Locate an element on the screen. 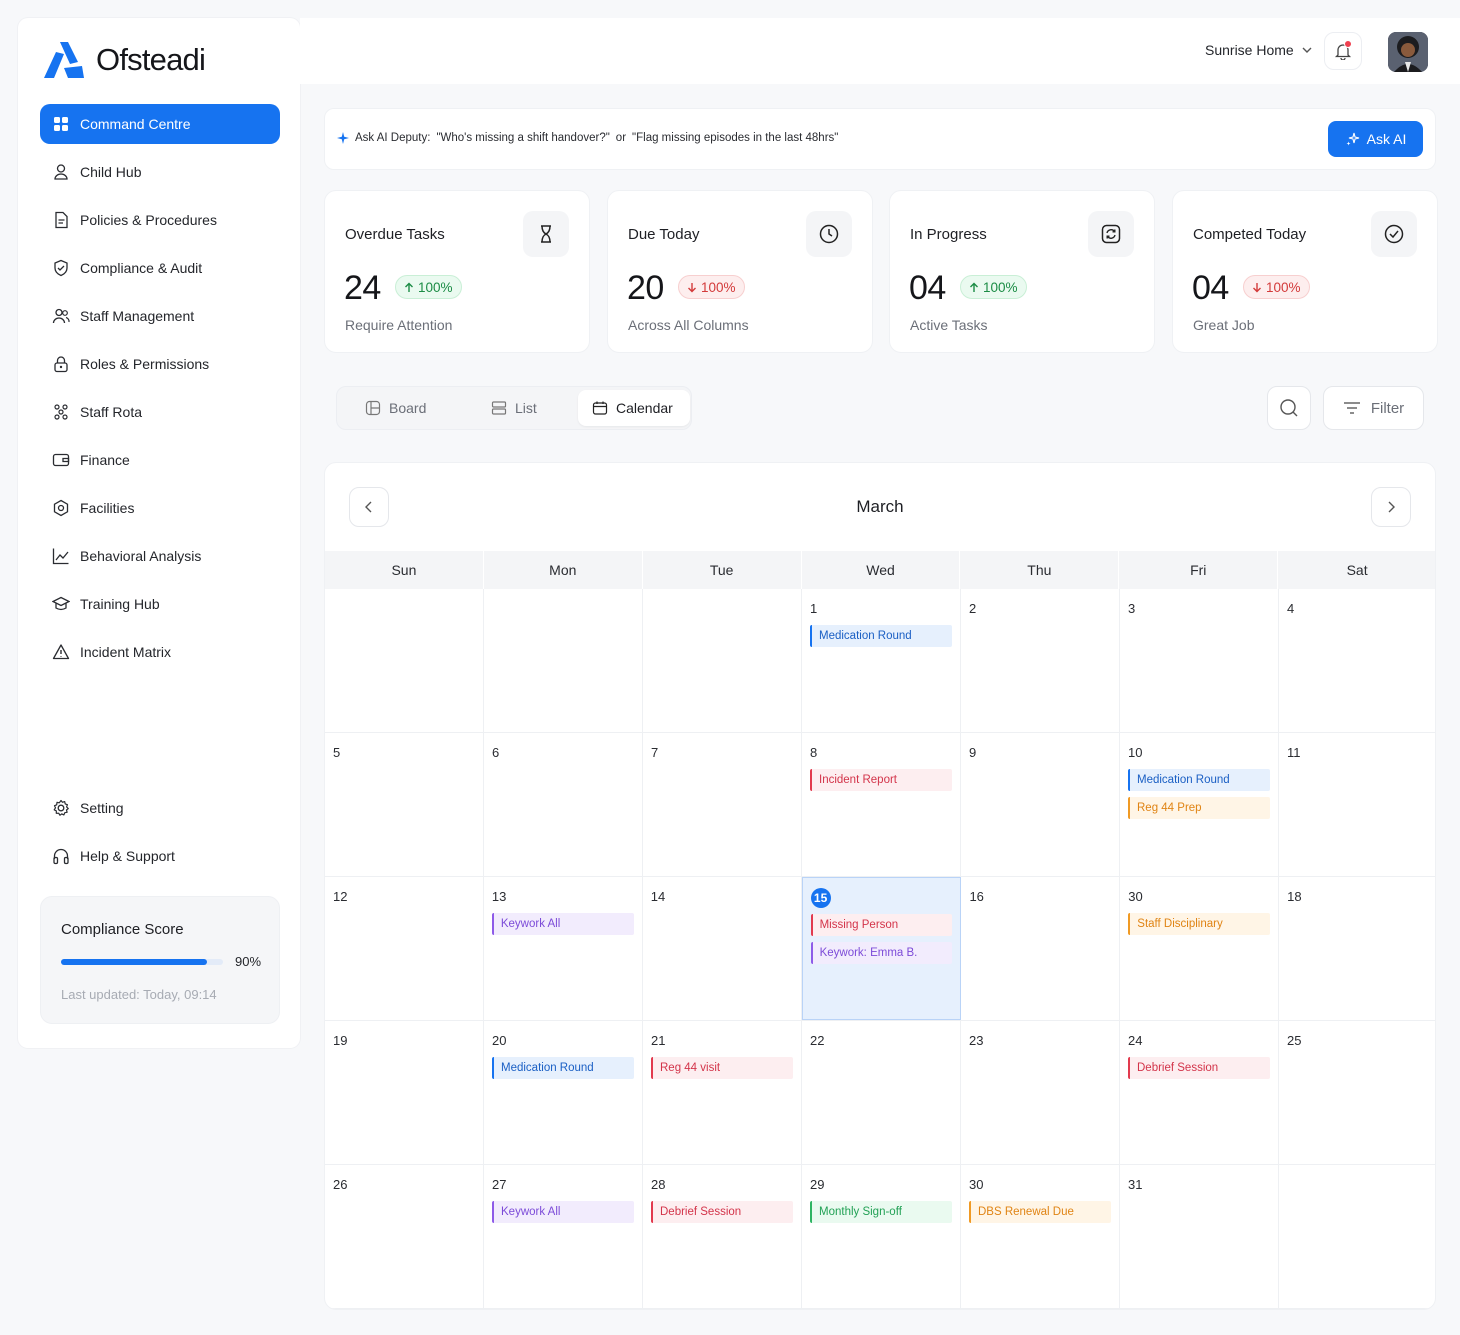 The image size is (1460, 1335). sidebar-item-training-hub: Training Hub is located at coordinates (160, 604).